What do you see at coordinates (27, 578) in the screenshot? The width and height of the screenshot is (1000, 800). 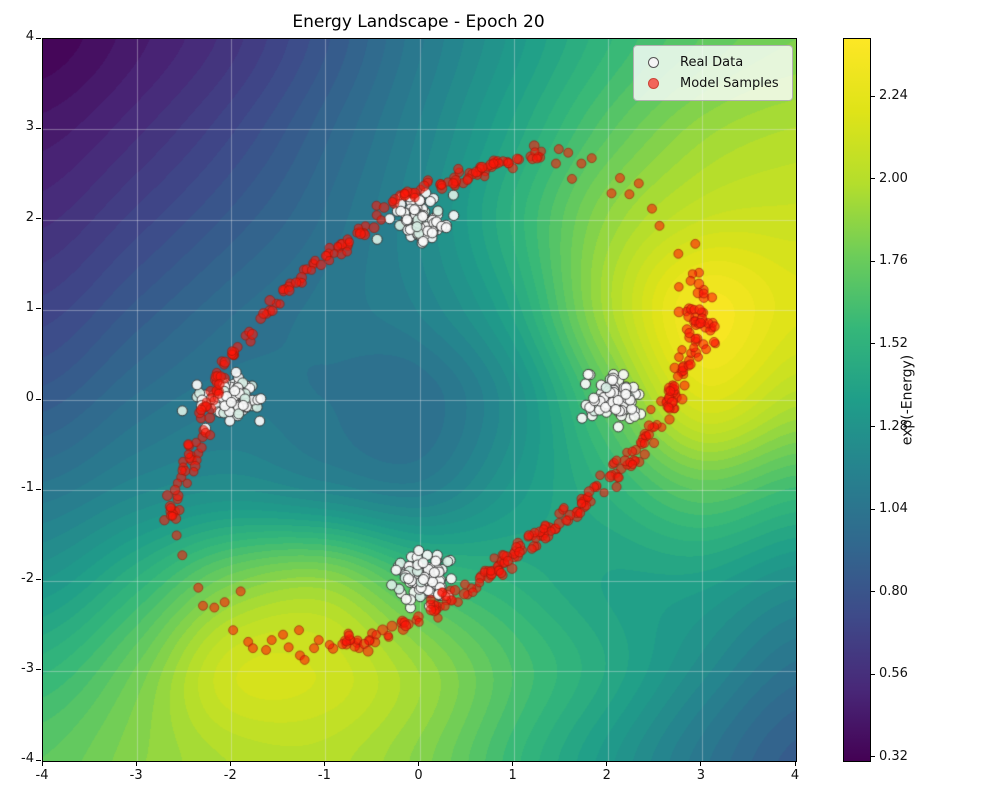 I see `y-tick-label: -2` at bounding box center [27, 578].